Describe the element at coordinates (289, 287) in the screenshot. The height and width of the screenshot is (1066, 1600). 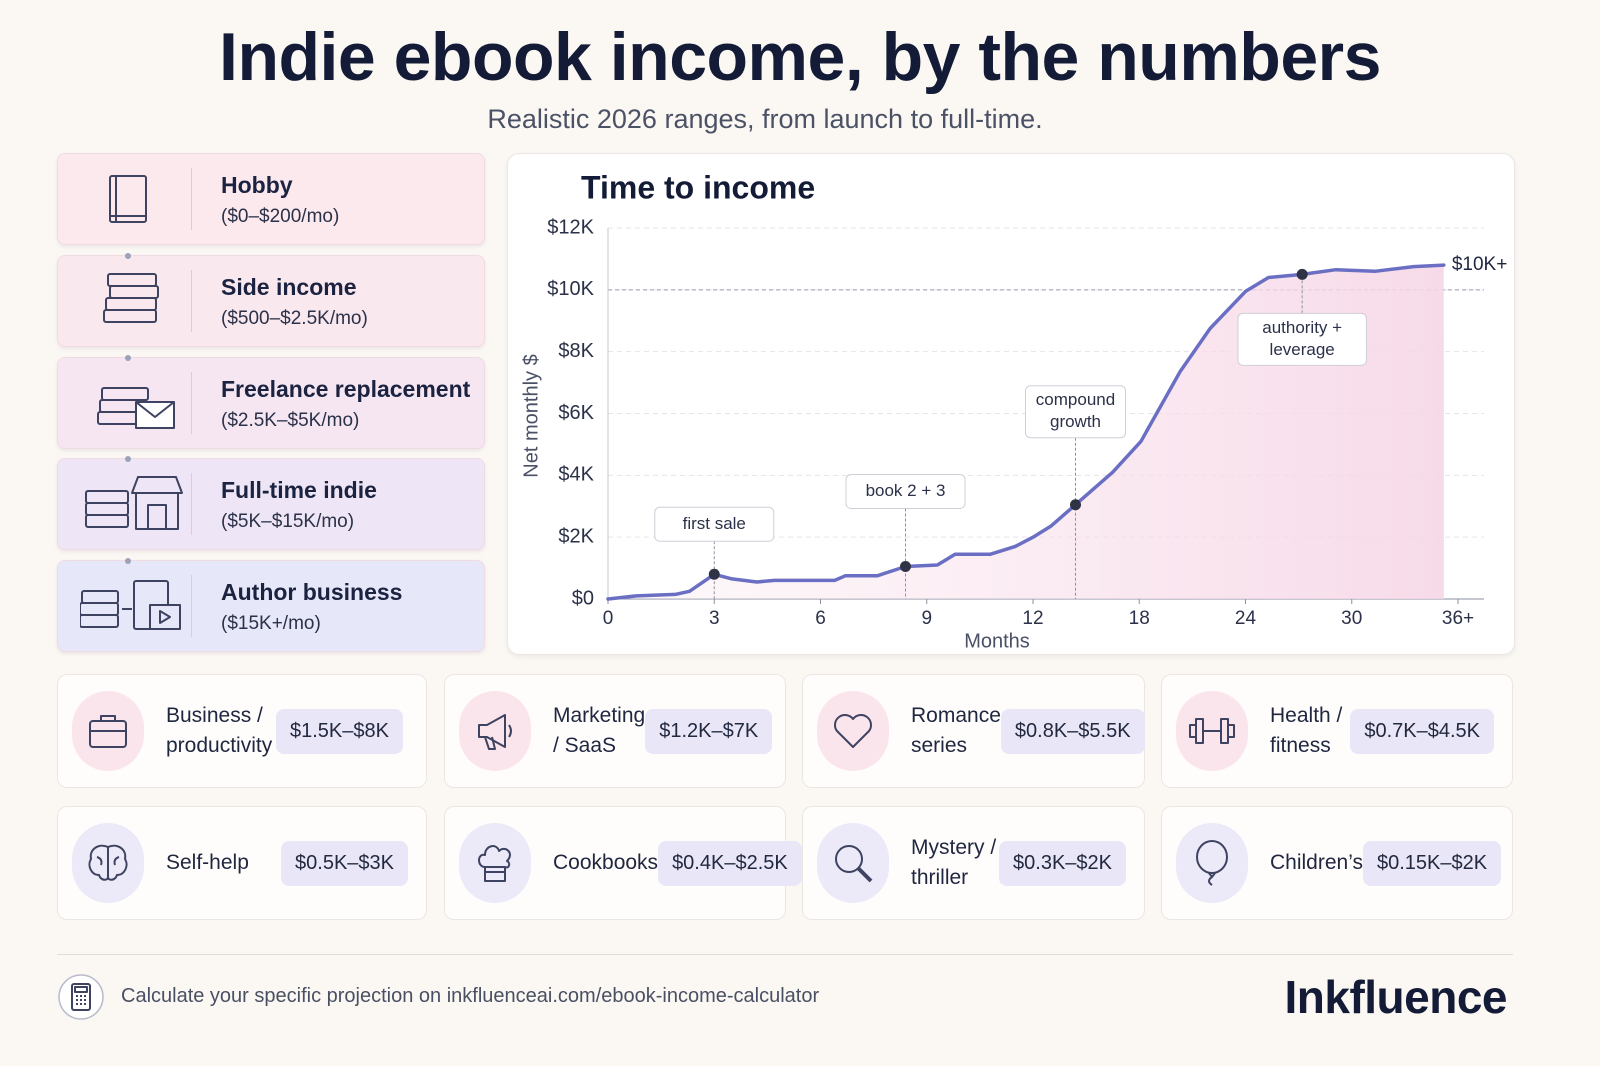
I see `tier-name: Side income` at that location.